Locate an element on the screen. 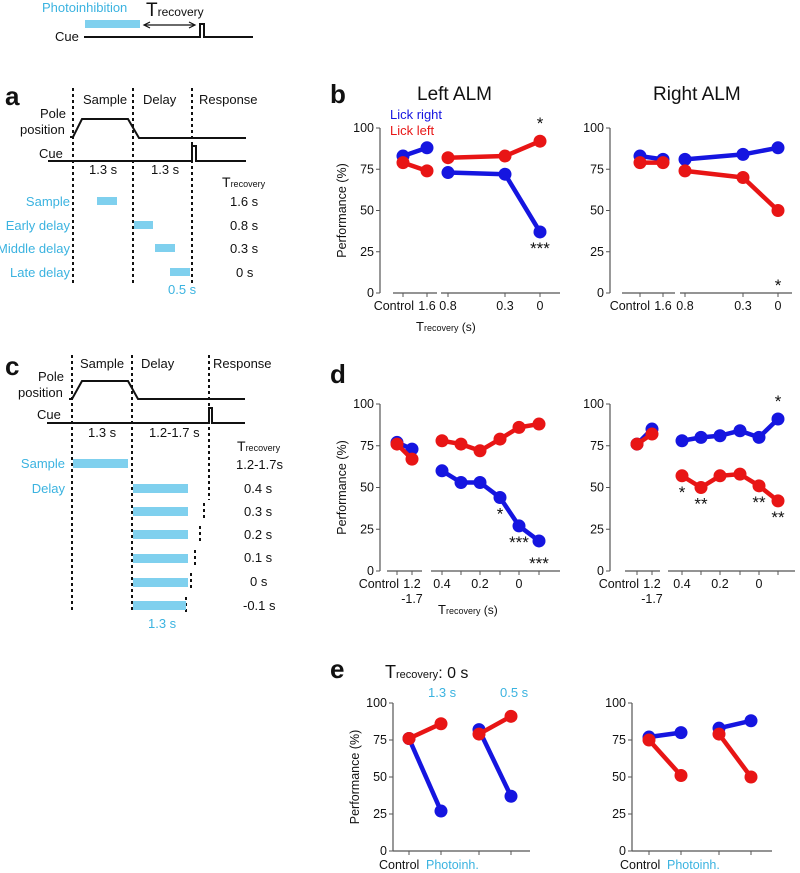 The height and width of the screenshot is (873, 800). pole-position-trace is located at coordinates (157, 390).